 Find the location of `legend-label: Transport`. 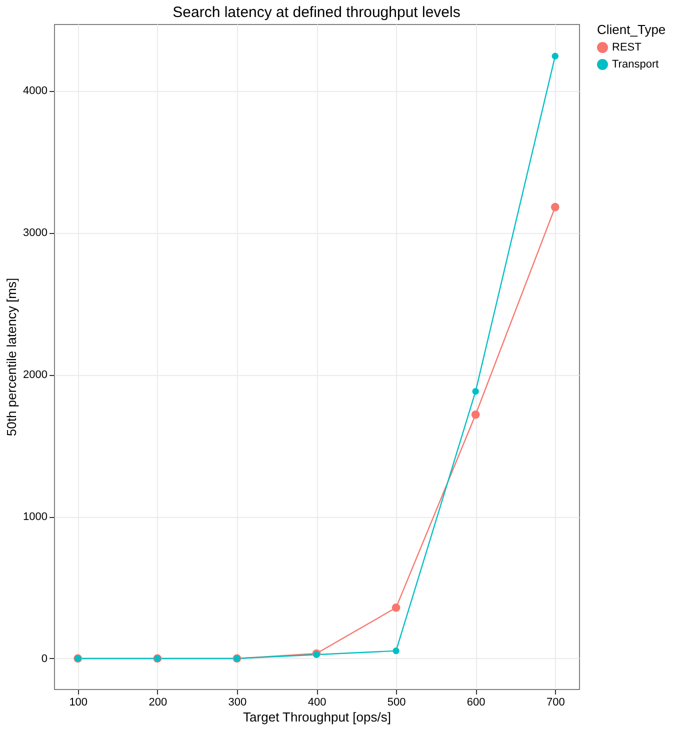

legend-label: Transport is located at coordinates (635, 64).